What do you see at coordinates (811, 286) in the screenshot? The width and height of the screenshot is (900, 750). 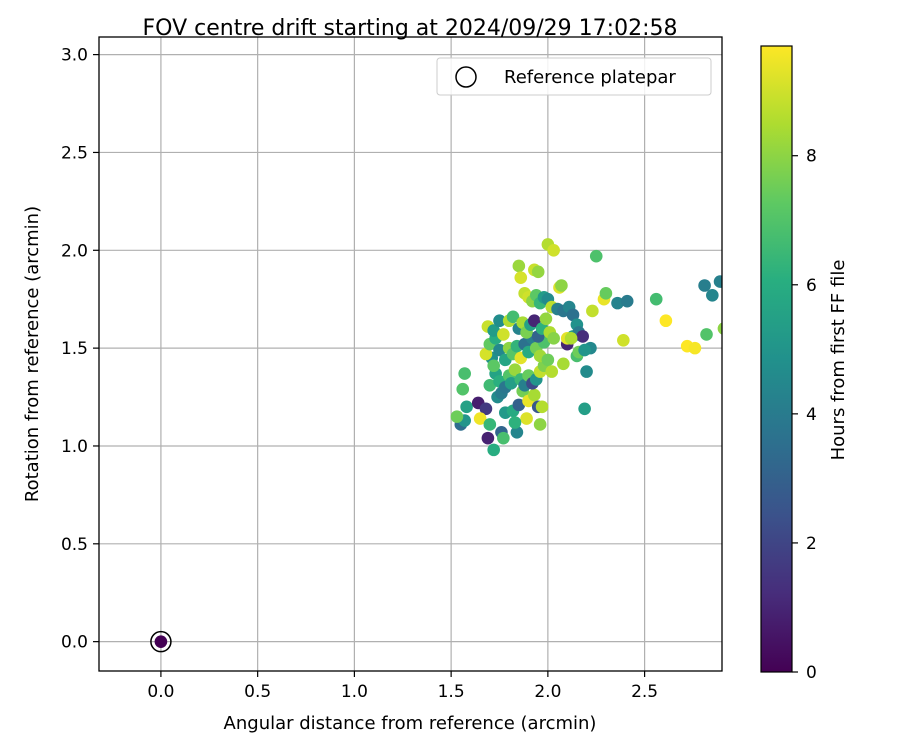 I see `colorbar-tick-label: 6` at bounding box center [811, 286].